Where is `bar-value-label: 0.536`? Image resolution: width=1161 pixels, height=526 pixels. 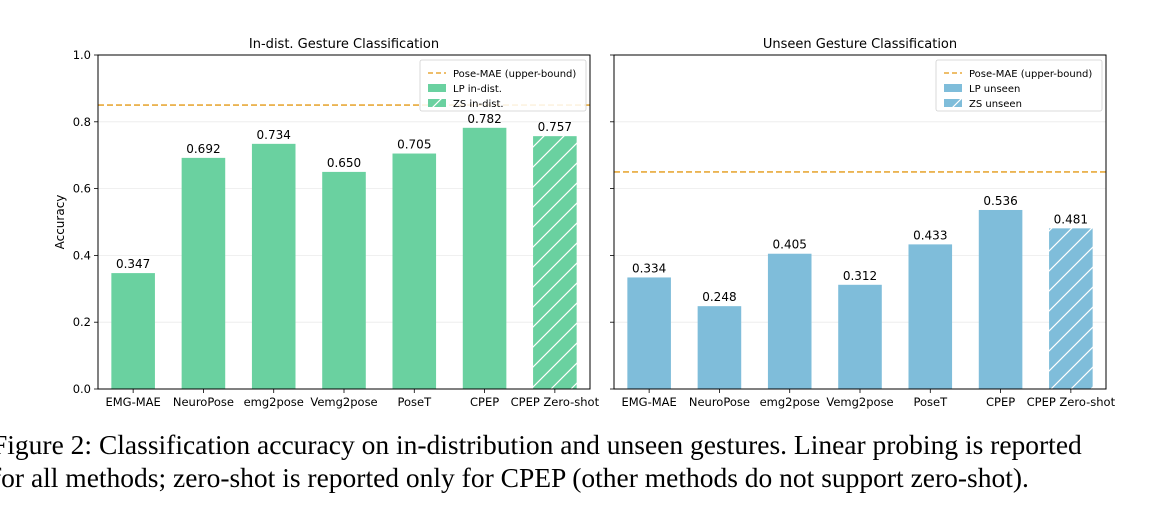 bar-value-label: 0.536 is located at coordinates (1000, 201).